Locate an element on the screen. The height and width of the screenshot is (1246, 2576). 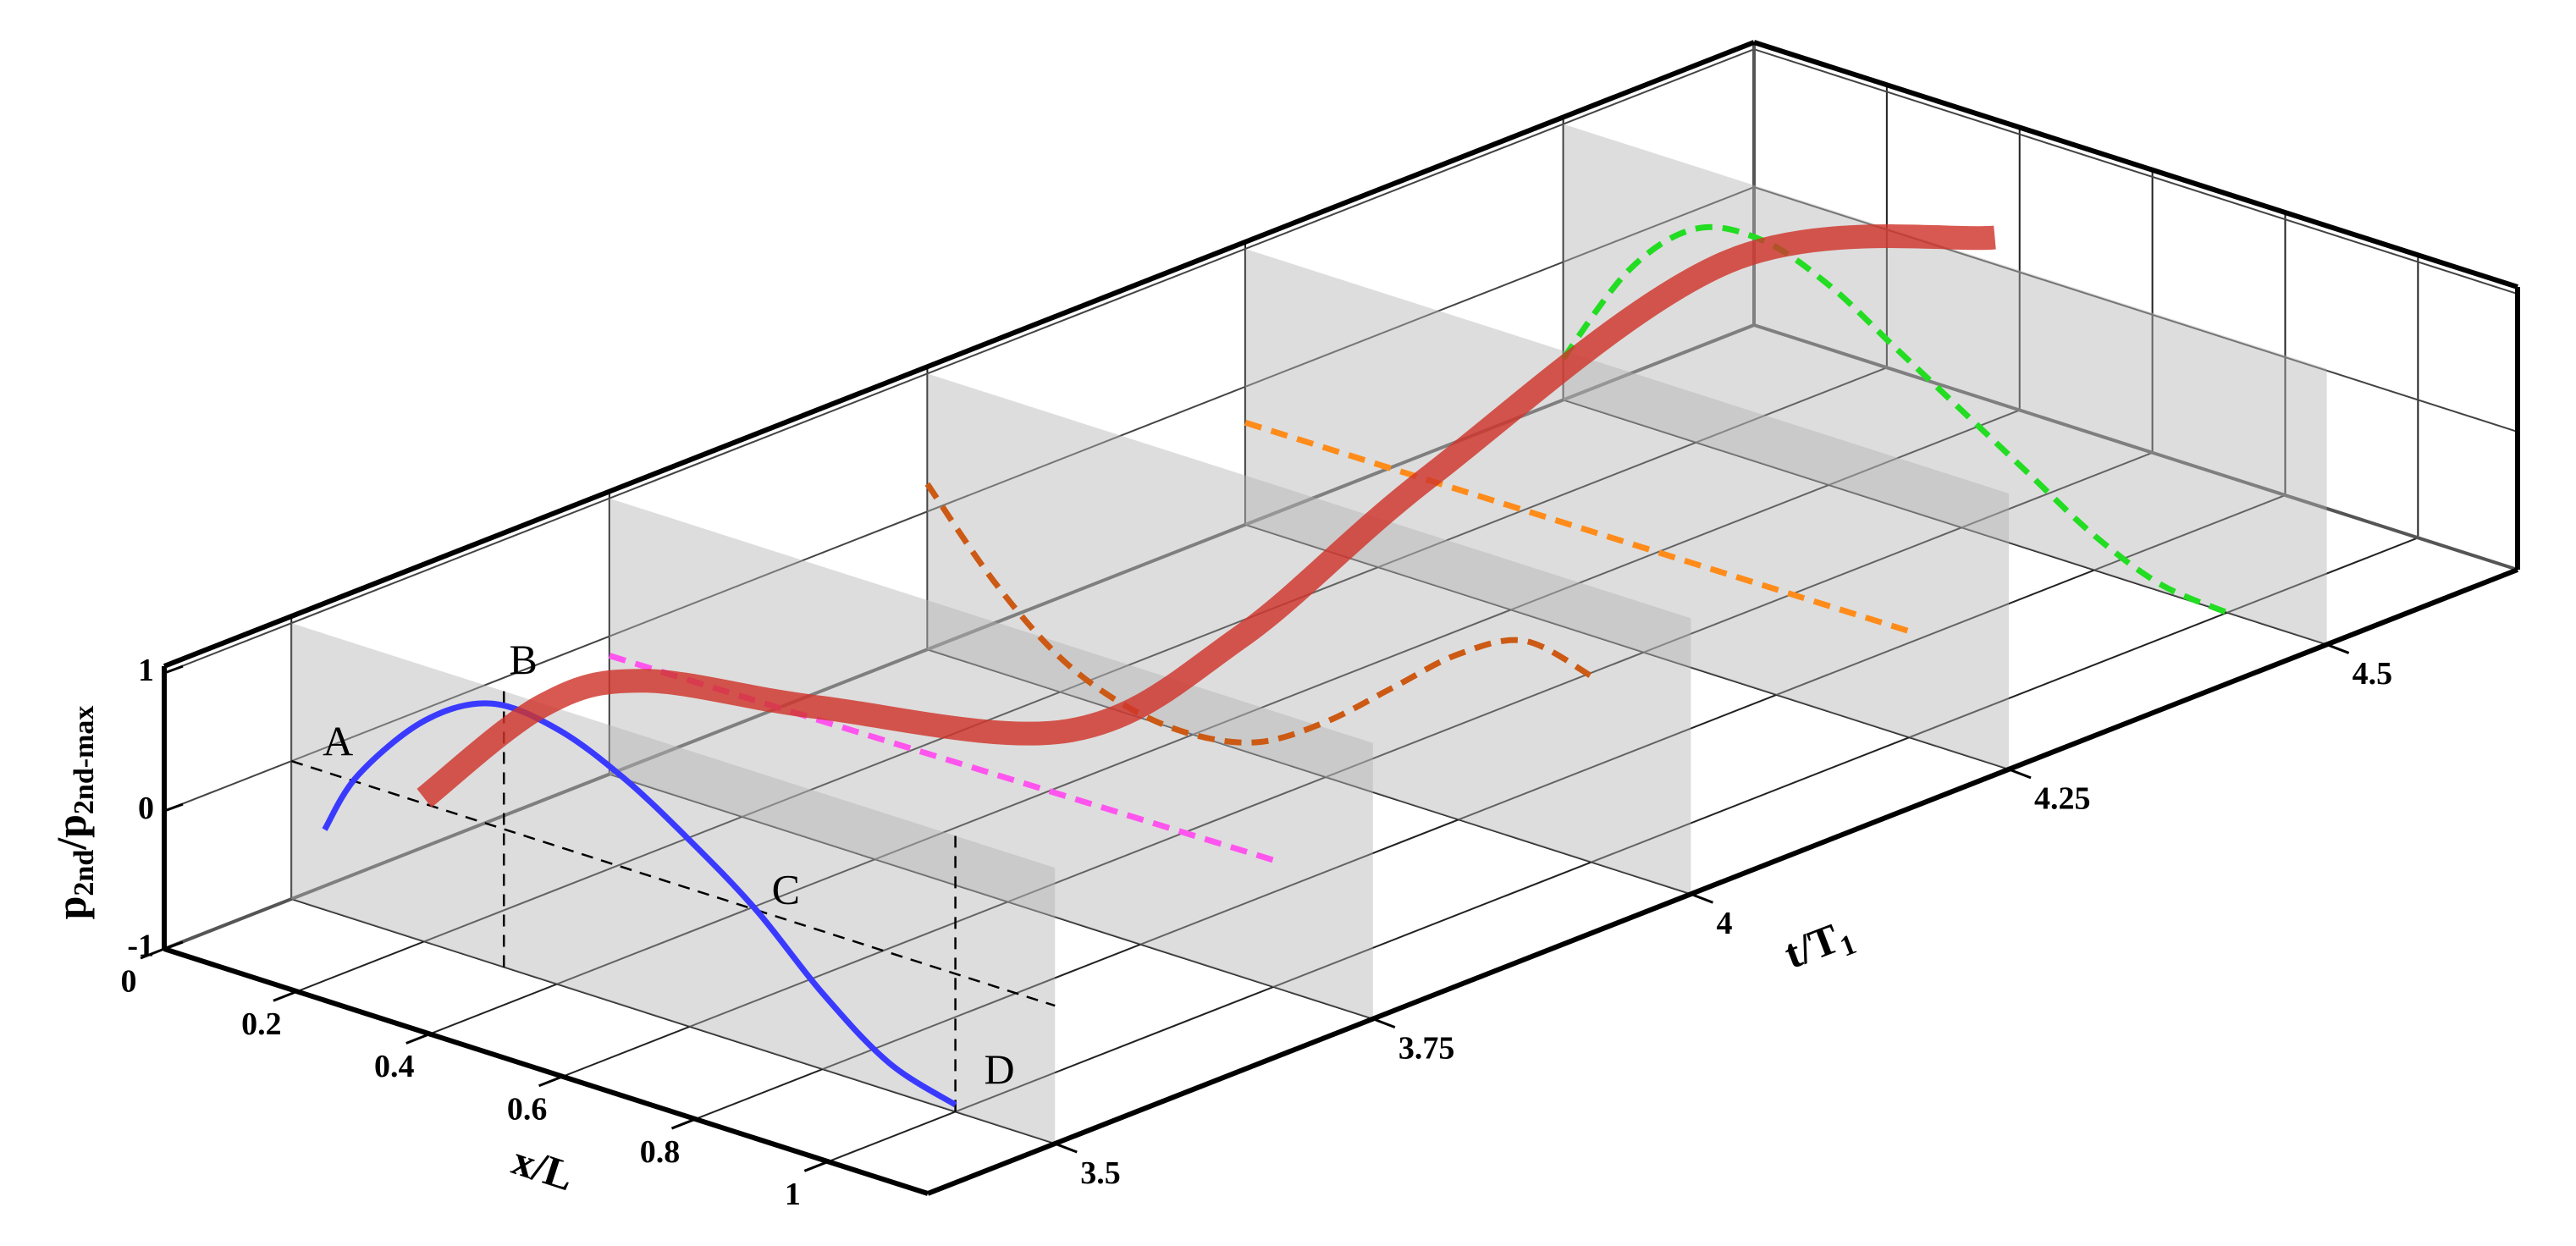
y-axis-label-part: t/T is located at coordinates (1812, 946).